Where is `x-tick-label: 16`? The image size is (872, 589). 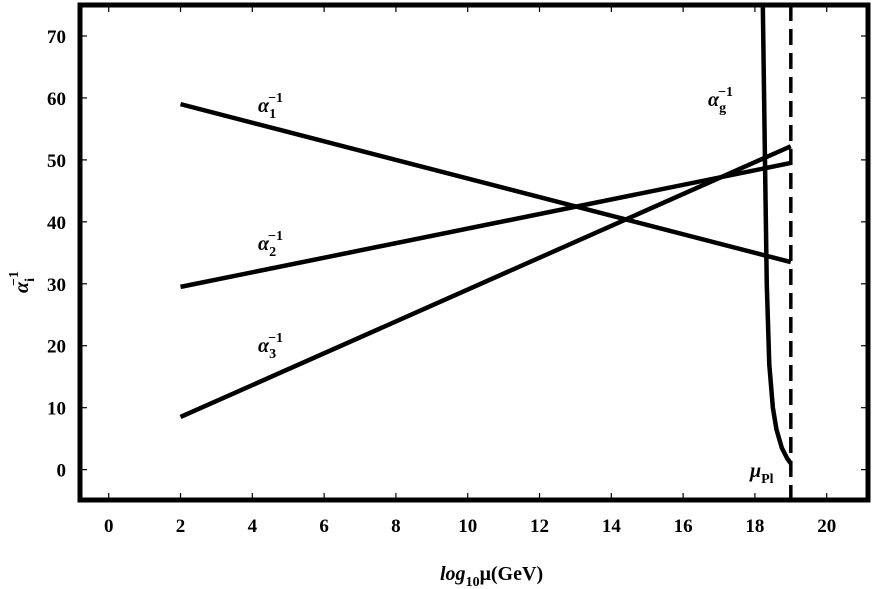 x-tick-label: 16 is located at coordinates (683, 526).